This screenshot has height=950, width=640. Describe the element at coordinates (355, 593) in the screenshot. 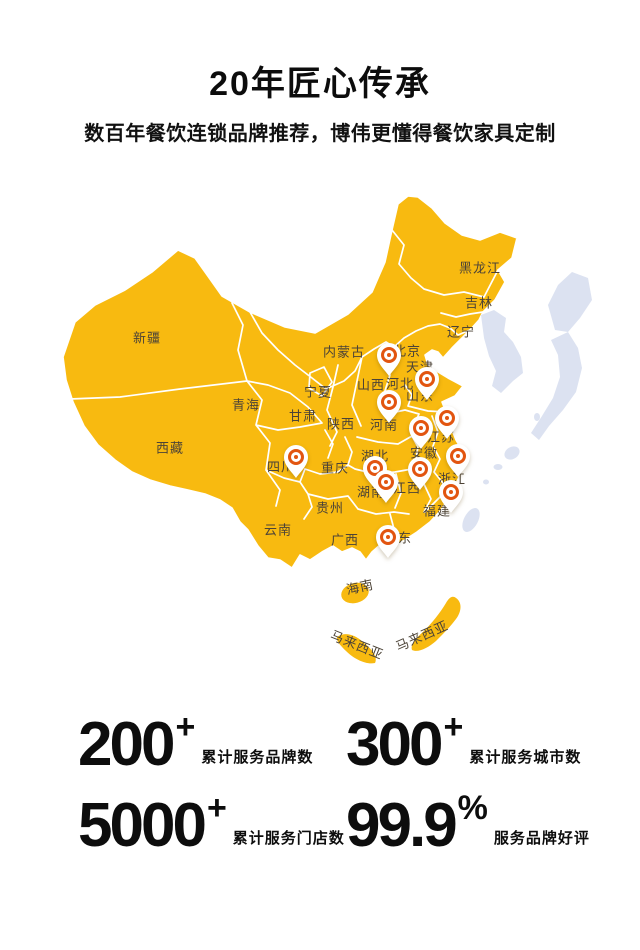

I see `hainan-island` at that location.